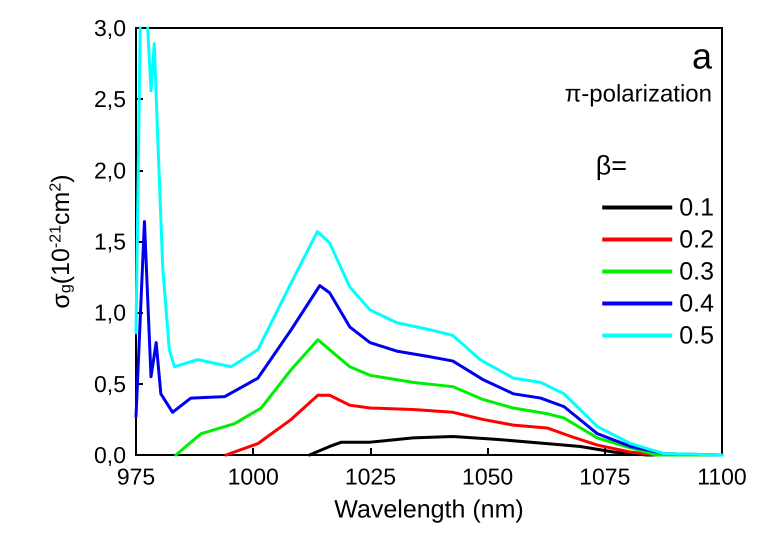  What do you see at coordinates (696, 208) in the screenshot?
I see `legend-label: 0.1` at bounding box center [696, 208].